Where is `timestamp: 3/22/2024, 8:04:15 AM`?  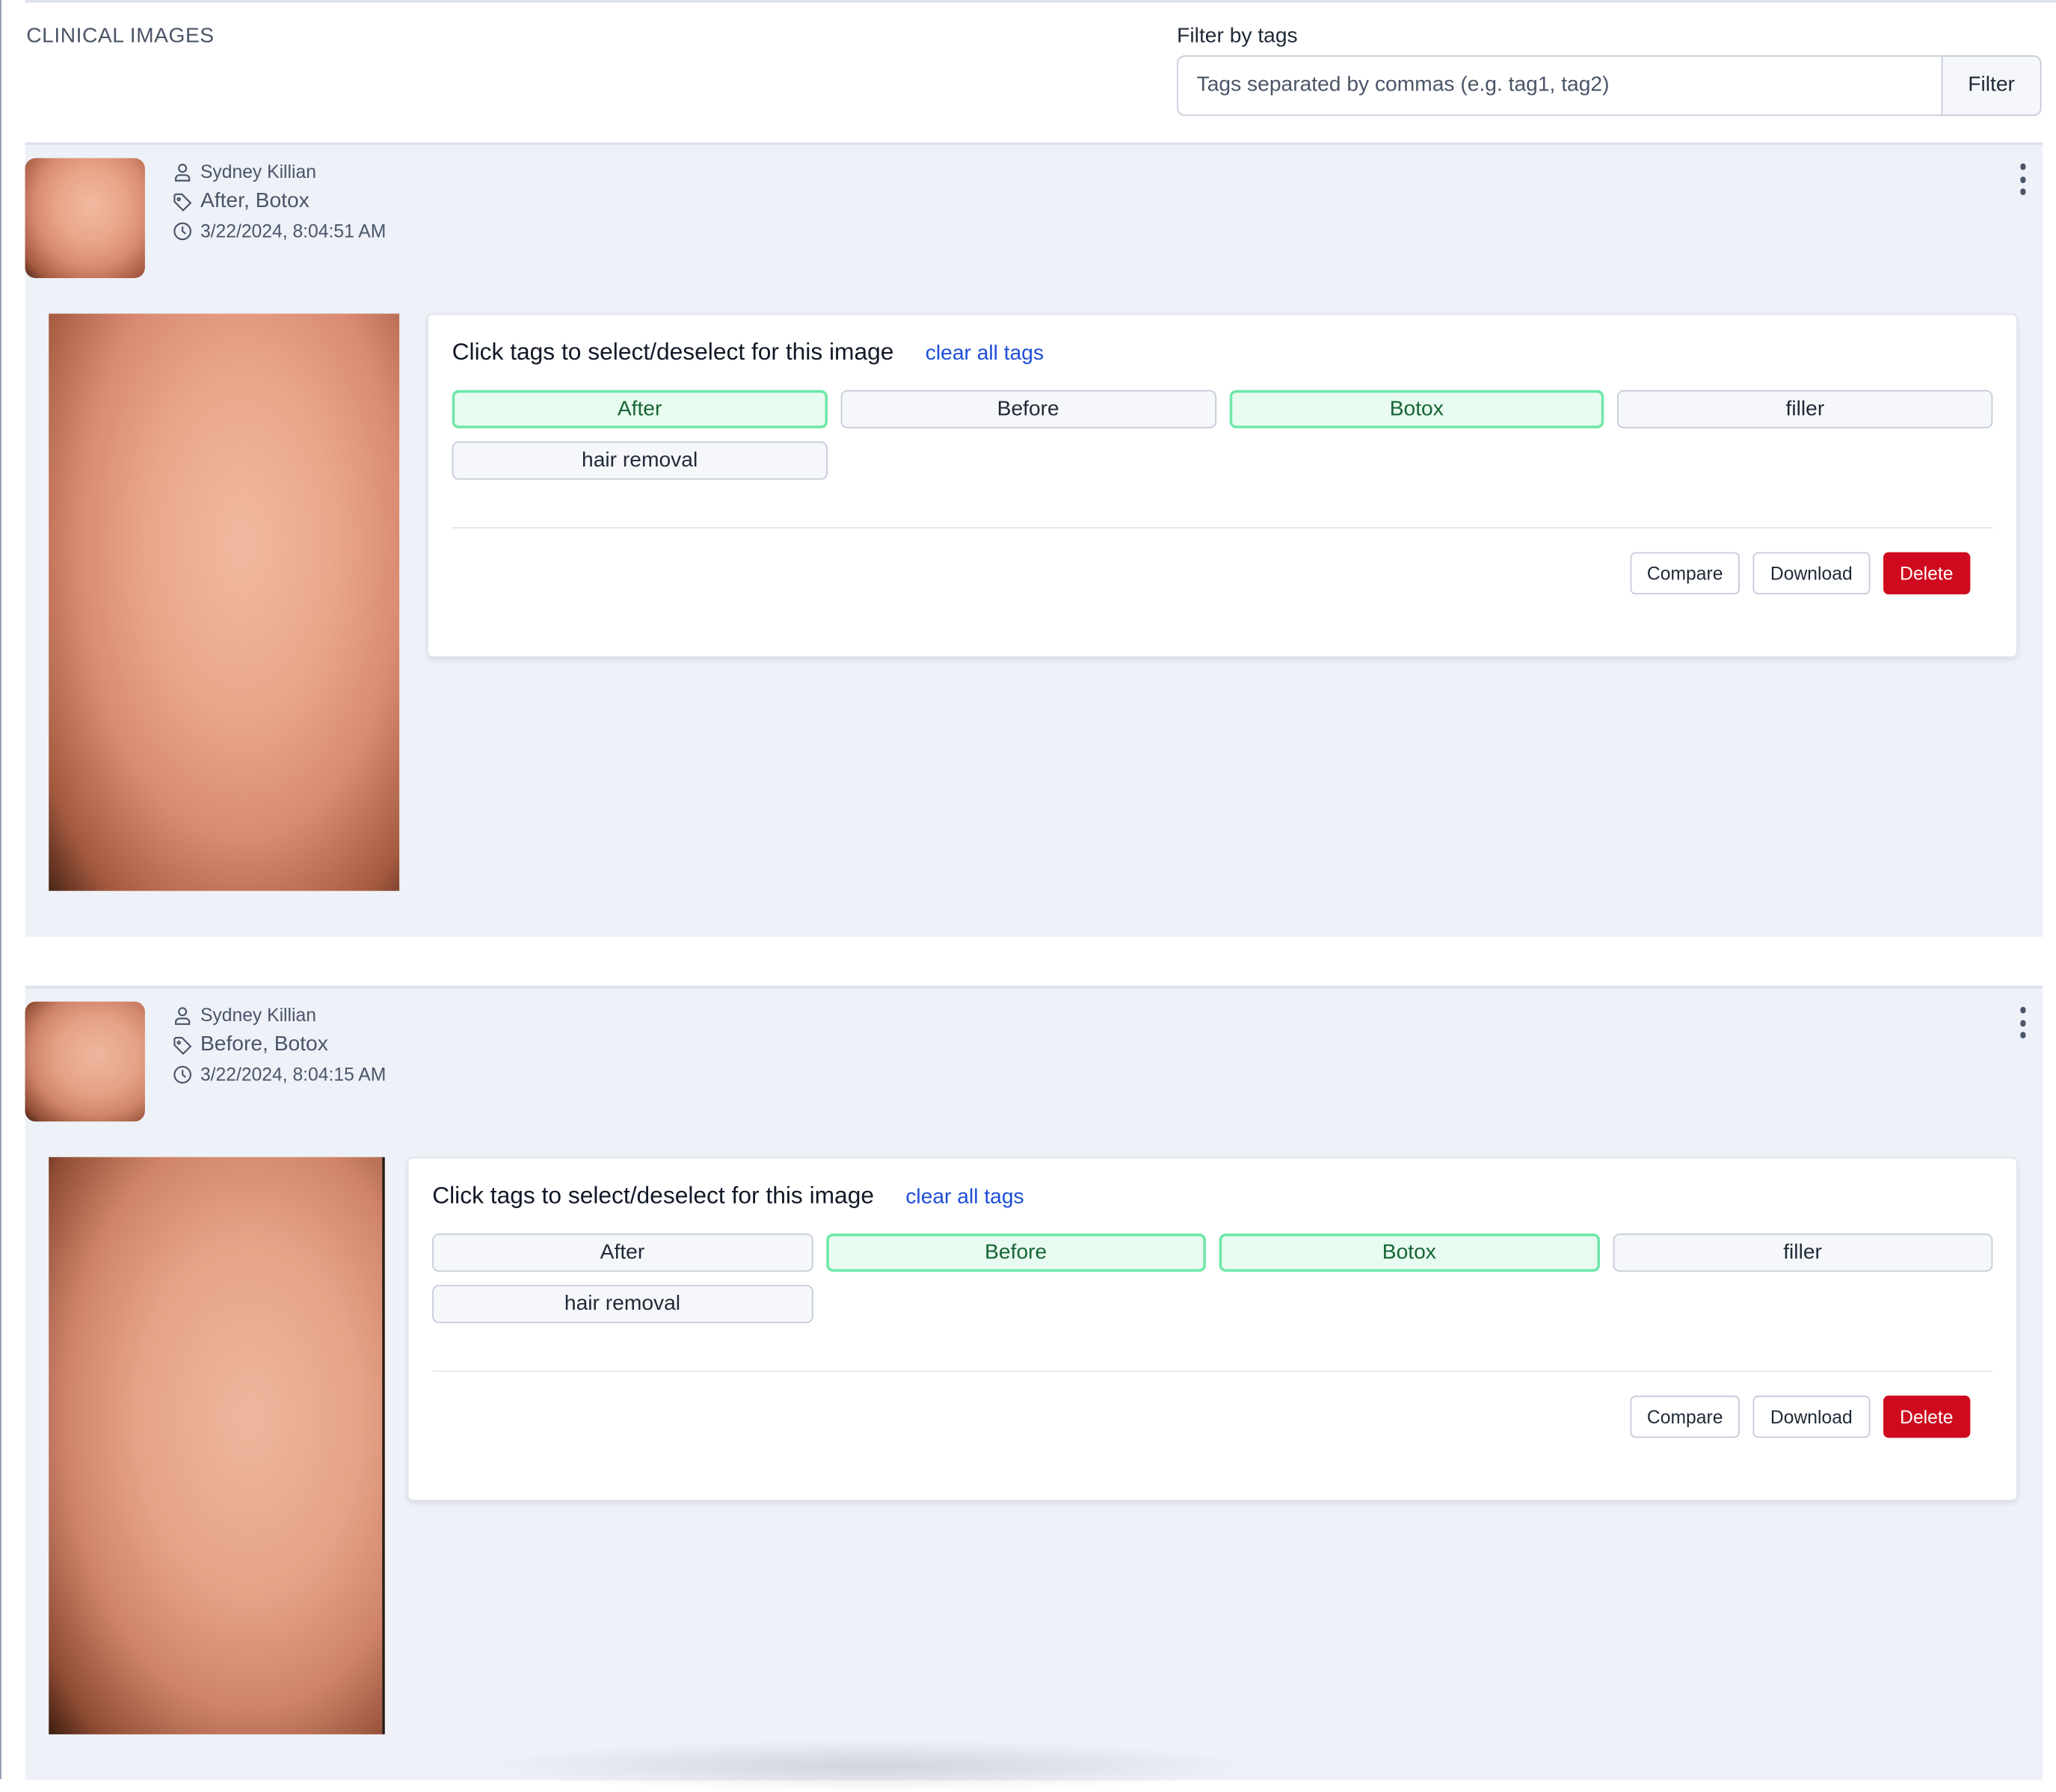 timestamp: 3/22/2024, 8:04:15 AM is located at coordinates (279, 1074).